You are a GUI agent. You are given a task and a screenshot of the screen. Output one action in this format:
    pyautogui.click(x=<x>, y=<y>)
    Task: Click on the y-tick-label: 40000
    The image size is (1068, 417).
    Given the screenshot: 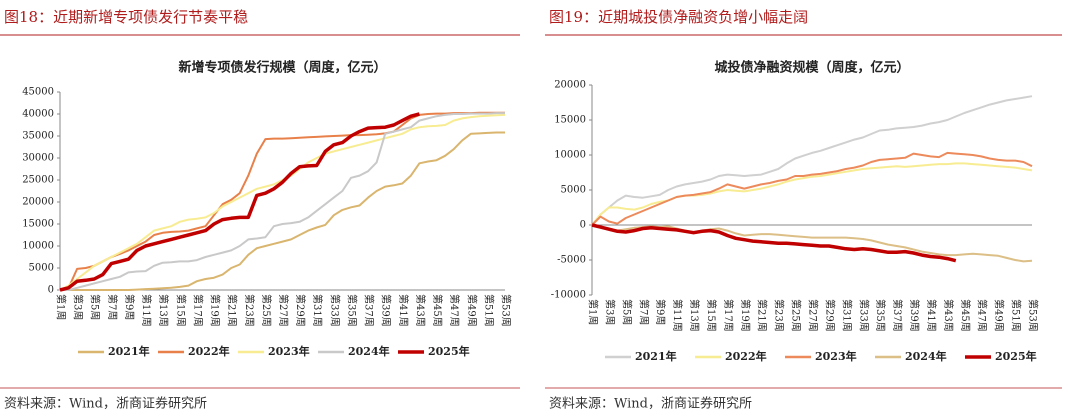 What is the action you would take?
    pyautogui.click(x=38, y=114)
    